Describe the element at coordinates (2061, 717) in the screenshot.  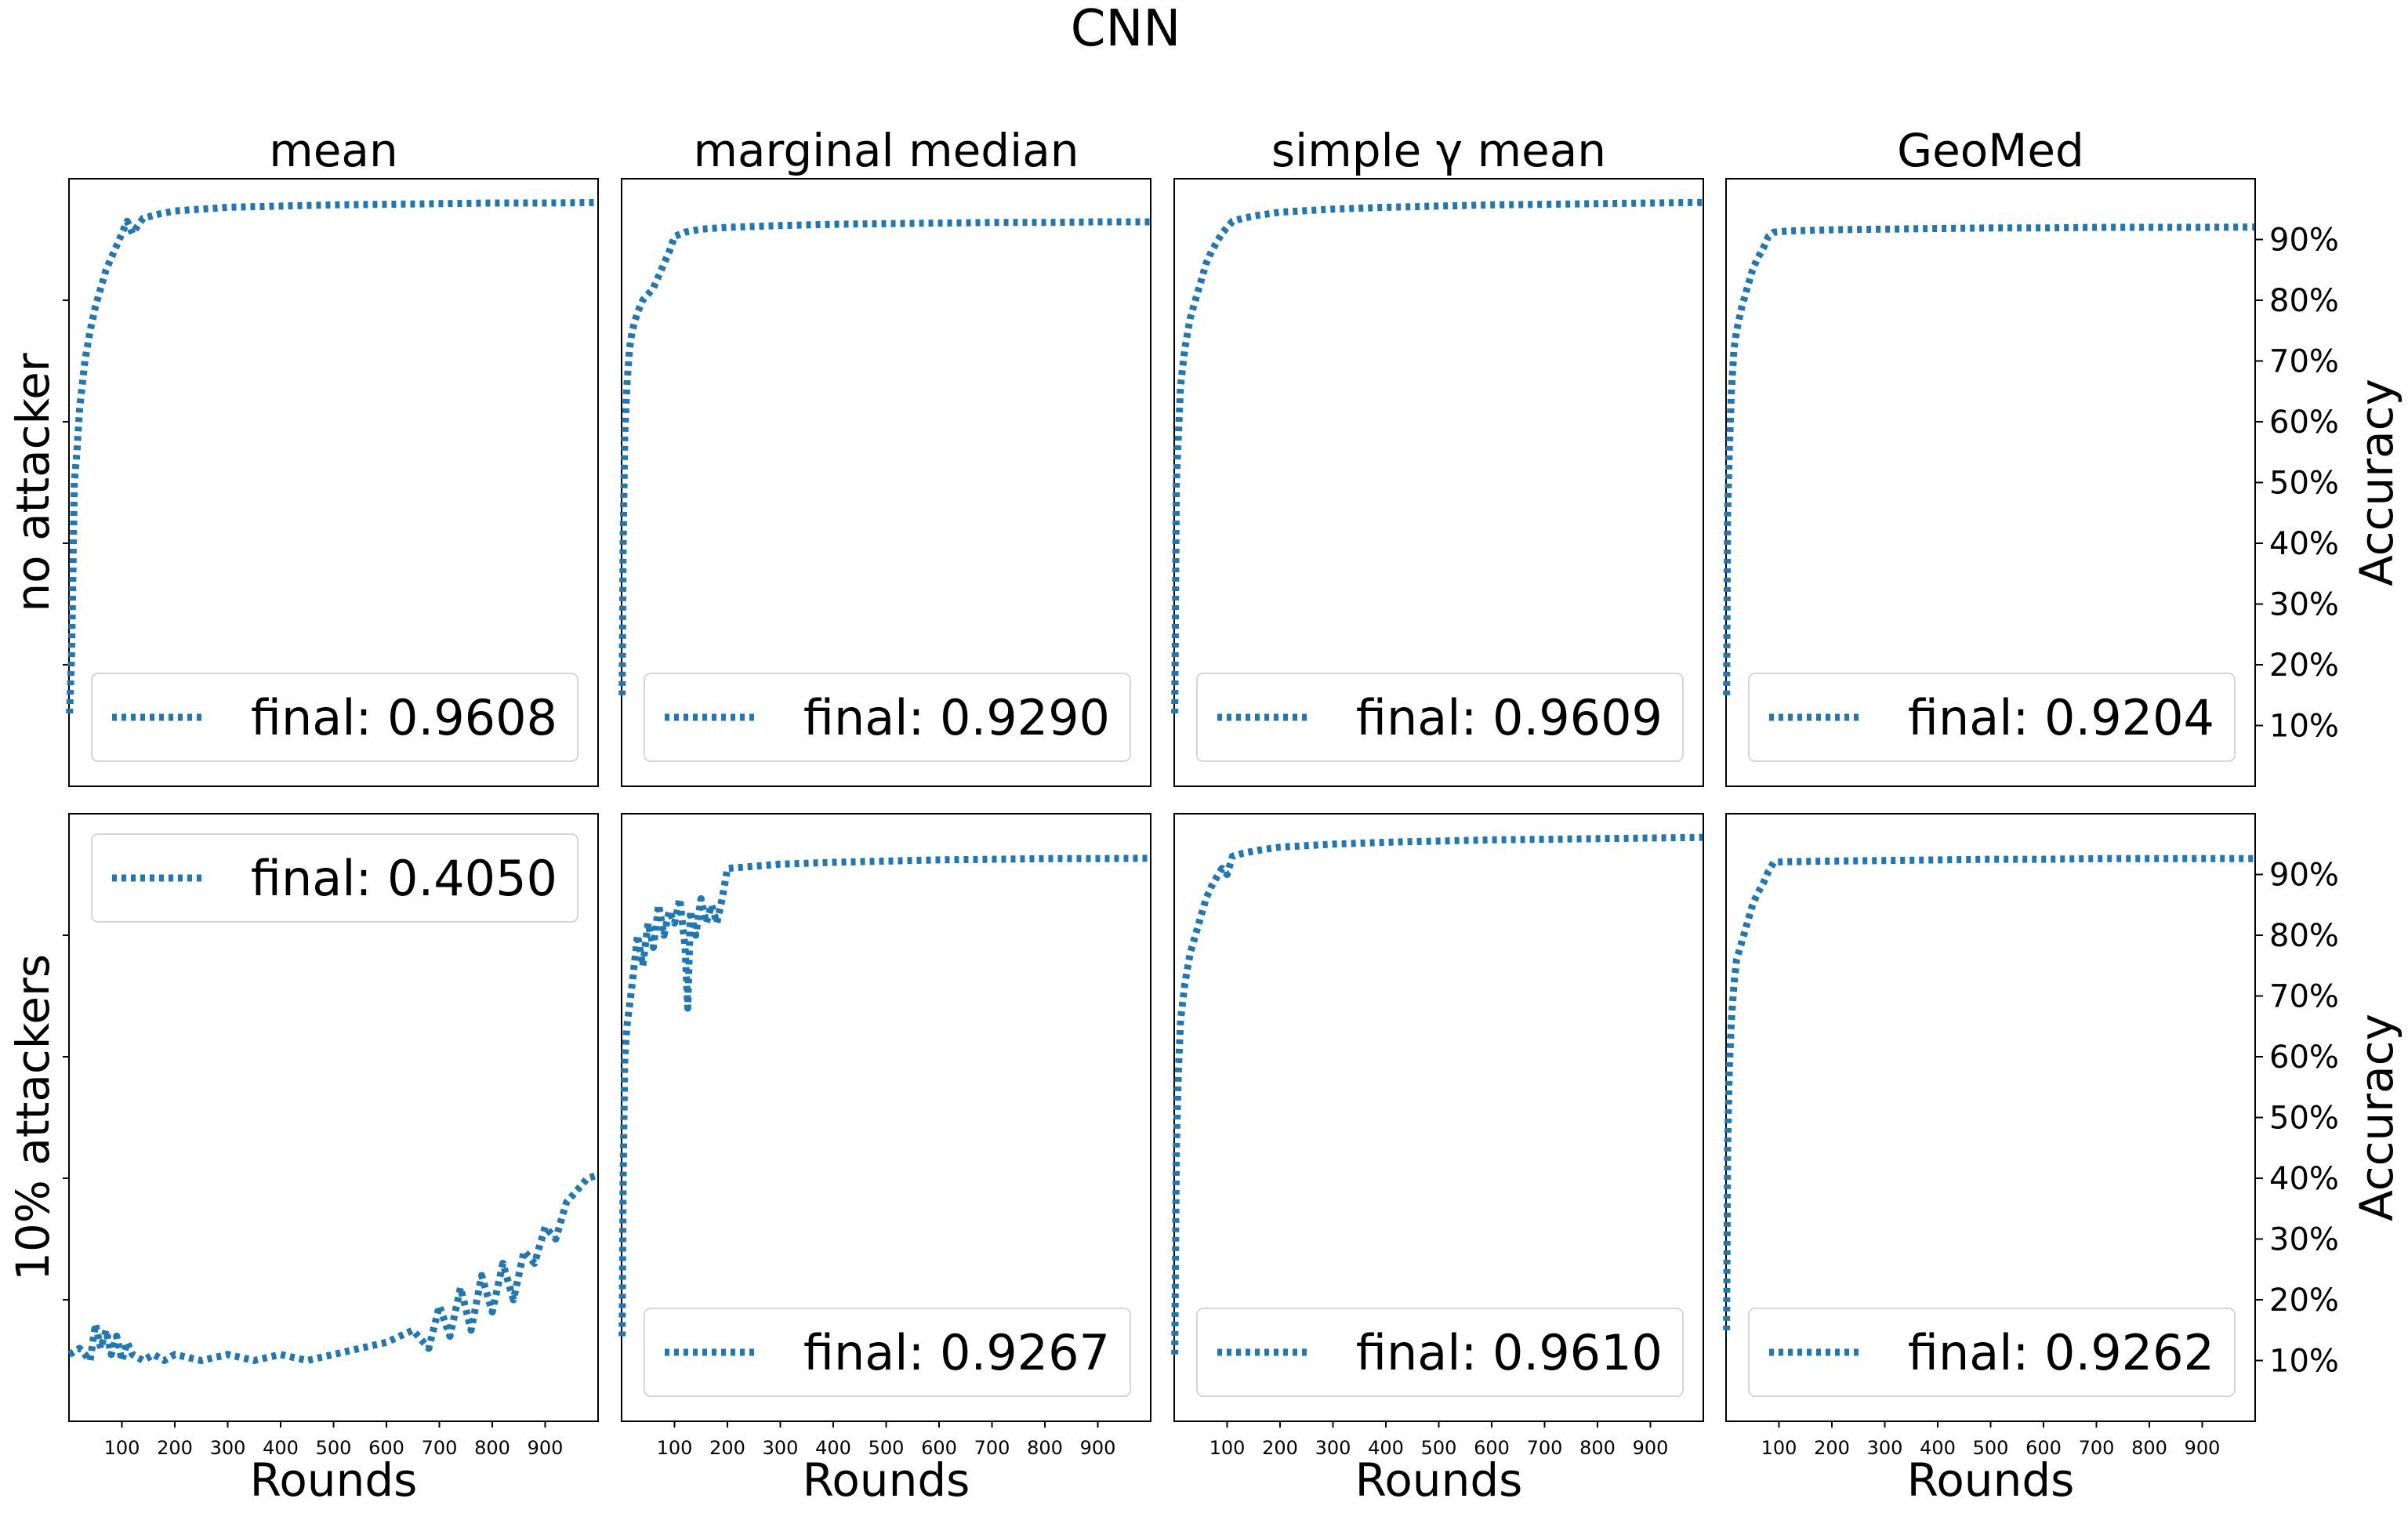
I see `legend-label: final: 0.9204` at that location.